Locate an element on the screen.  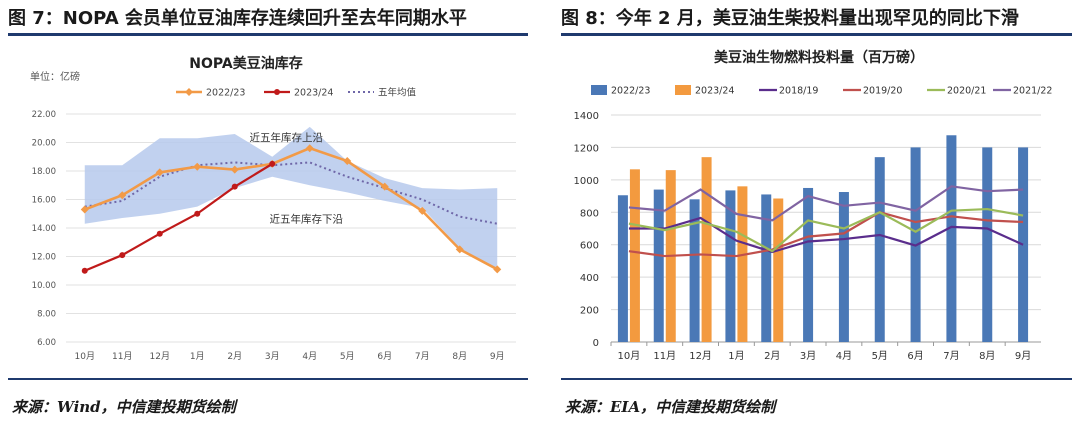
series-line-2018/19 is located at coordinates (826, 235).